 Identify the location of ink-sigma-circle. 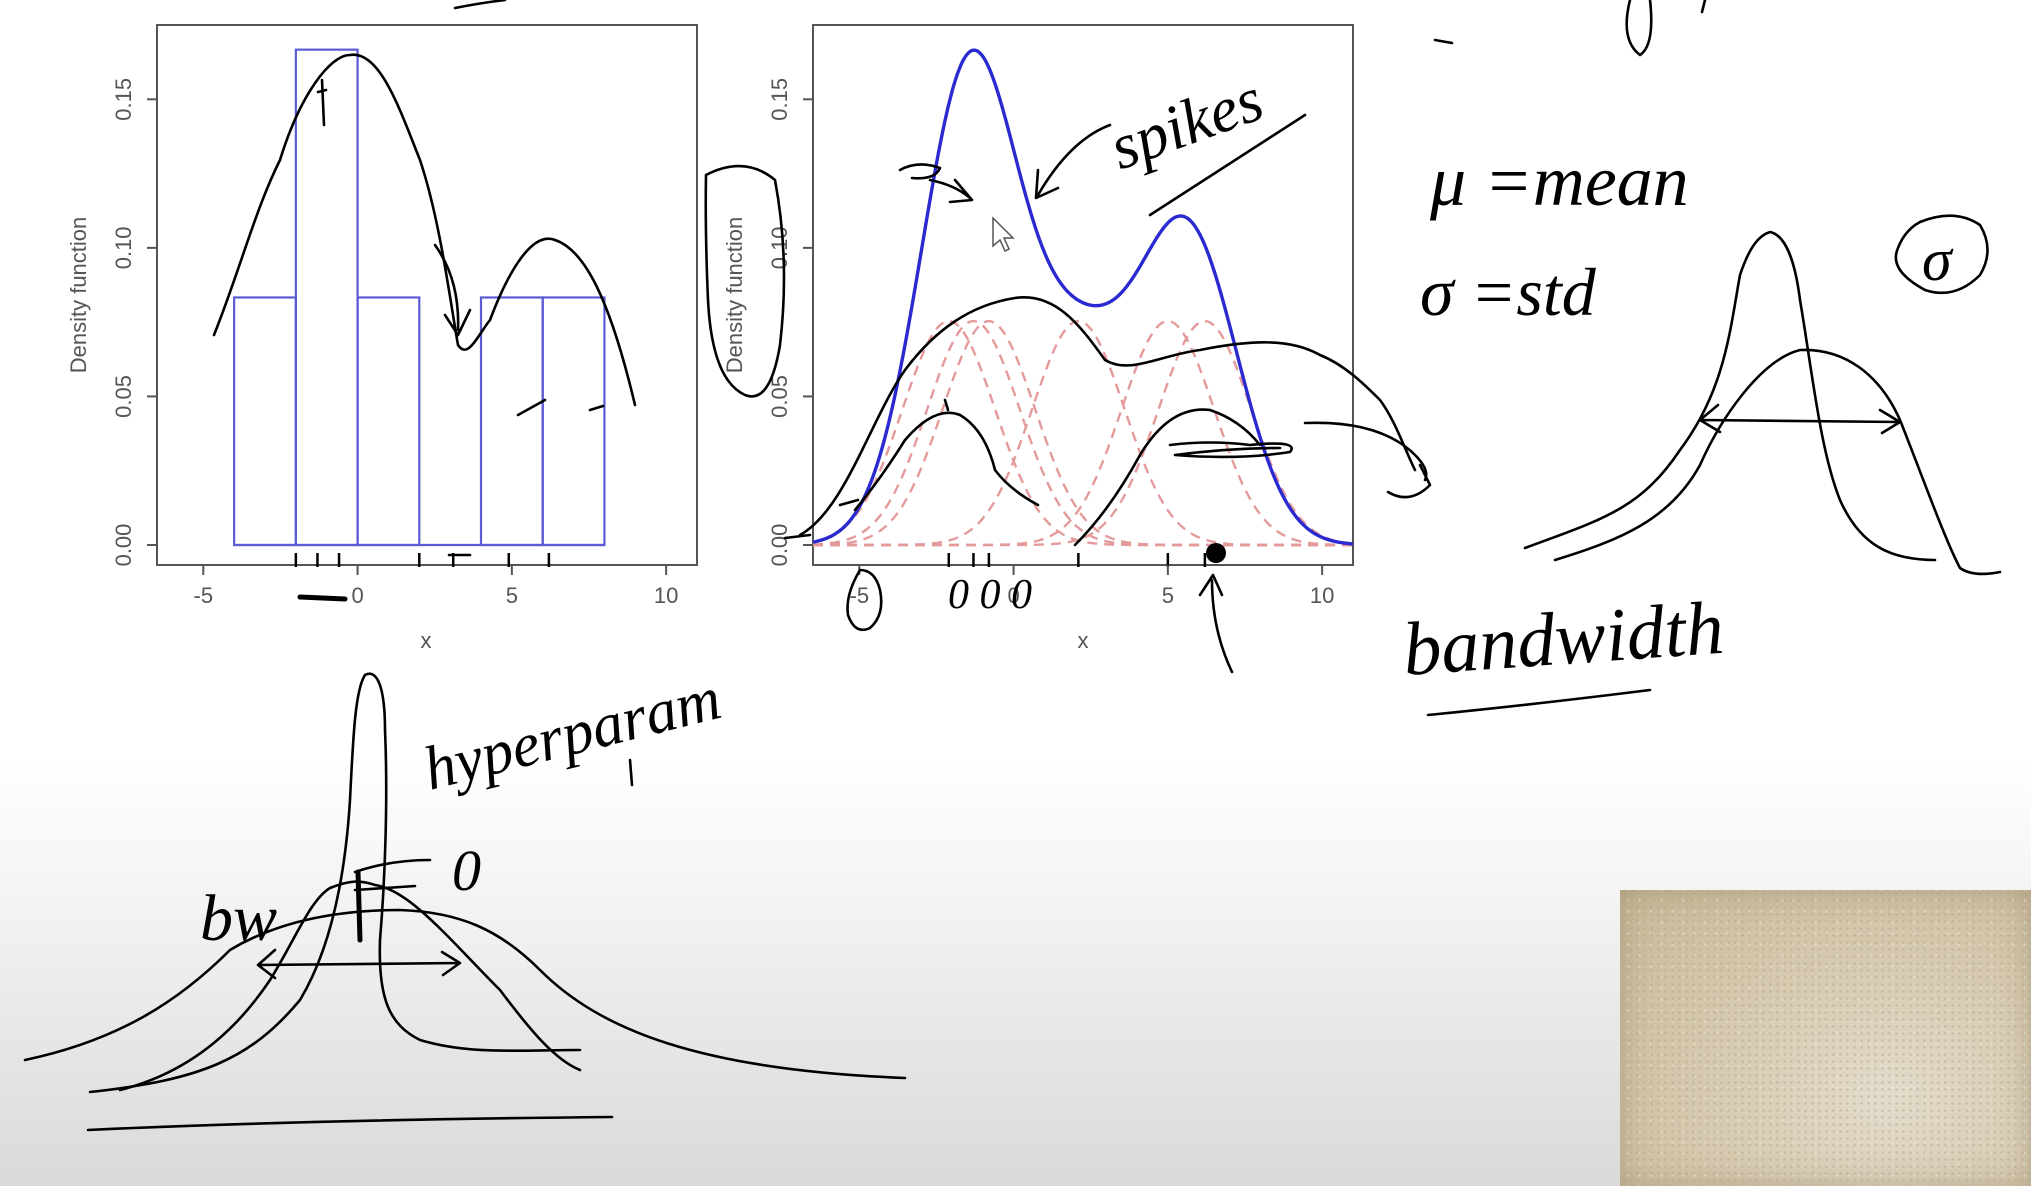
(1941, 254).